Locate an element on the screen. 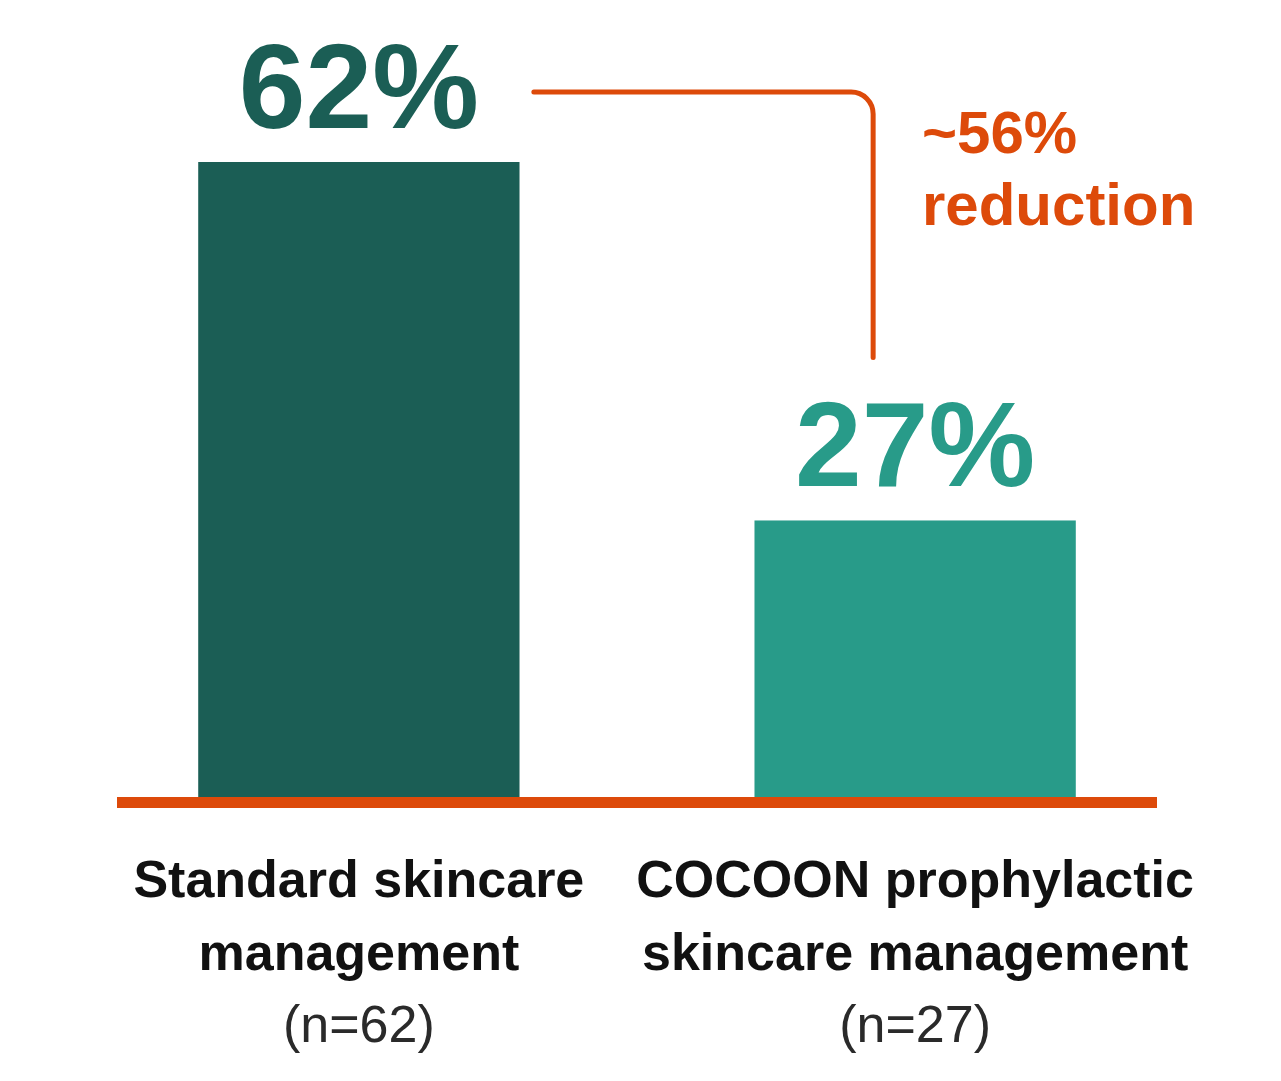 This screenshot has height=1081, width=1281. x-tick-label: Standard skincare management (n=62) is located at coordinates (359, 951).